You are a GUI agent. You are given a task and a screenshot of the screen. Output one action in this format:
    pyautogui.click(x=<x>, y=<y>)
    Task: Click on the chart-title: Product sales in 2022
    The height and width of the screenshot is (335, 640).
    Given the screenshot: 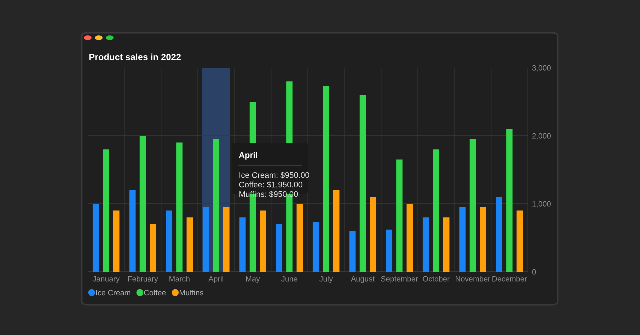 What is the action you would take?
    pyautogui.click(x=135, y=57)
    